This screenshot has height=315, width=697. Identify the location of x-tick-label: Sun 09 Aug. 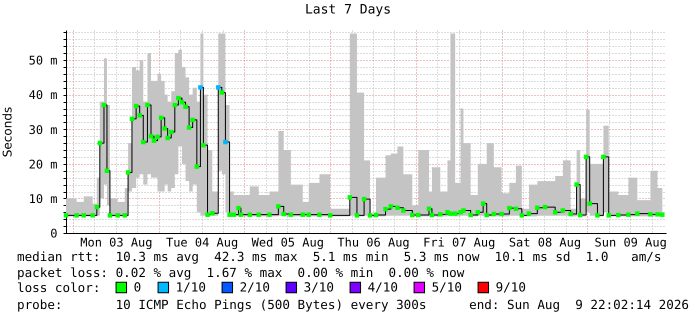
(630, 243).